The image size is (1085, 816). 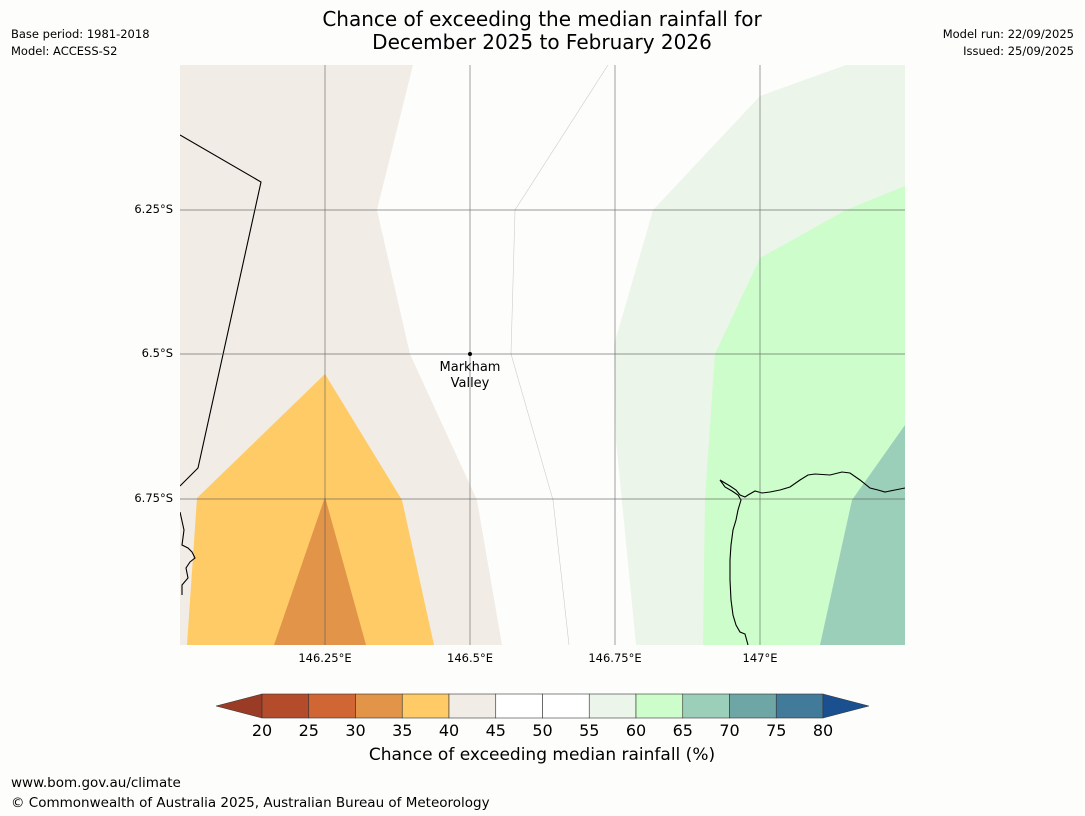 I want to click on colorbar-label-80: 80, so click(x=823, y=730).